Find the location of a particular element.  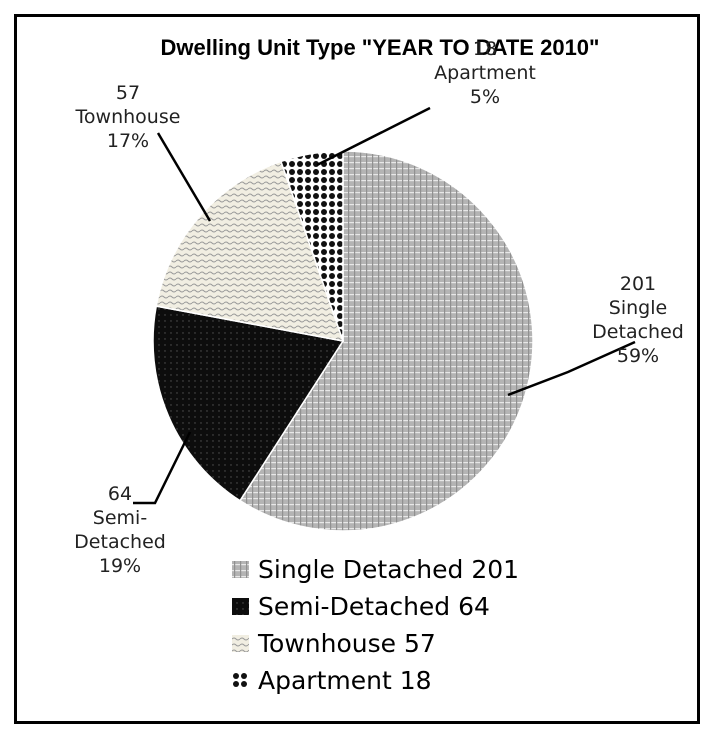

legend-entry-apartment: Apartment 18 is located at coordinates (345, 680).